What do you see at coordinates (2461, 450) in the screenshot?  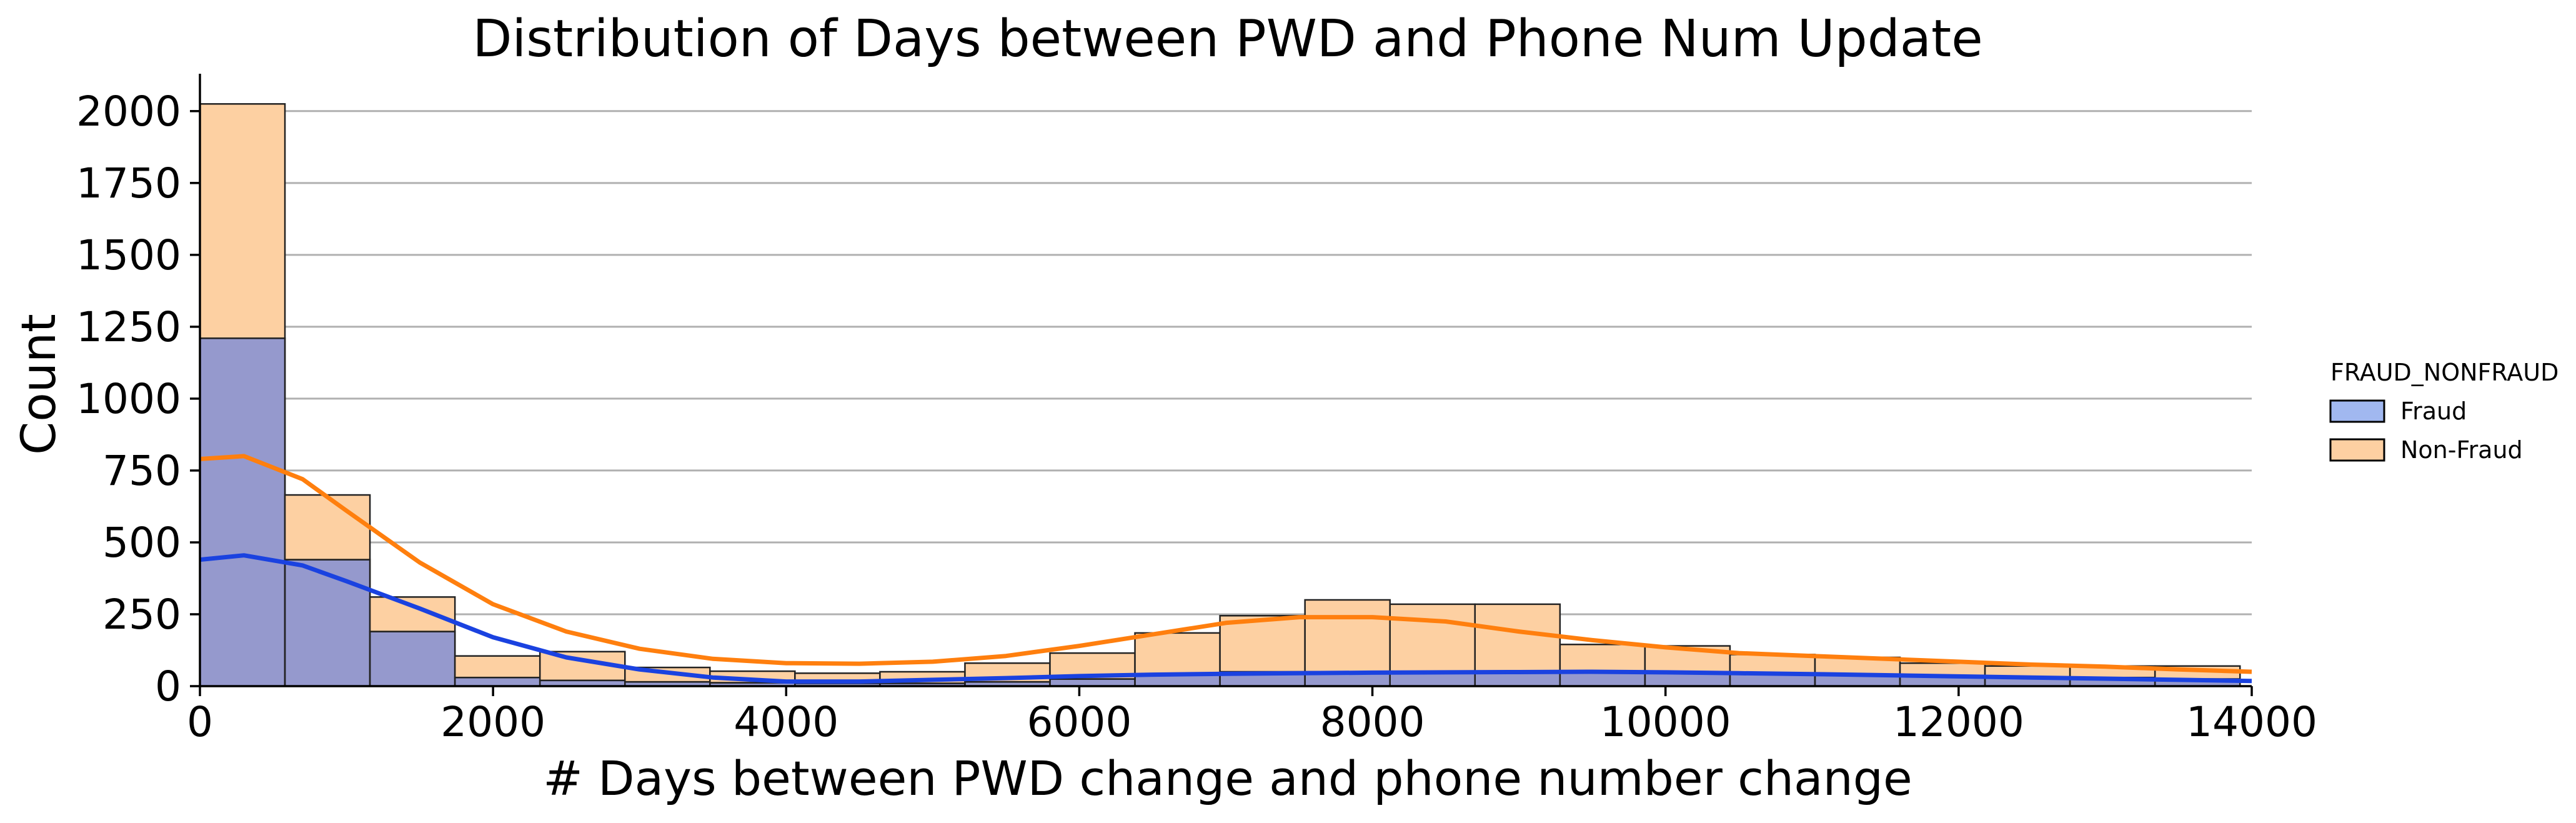 I see `legend-label-non-fraud: Non-Fraud` at bounding box center [2461, 450].